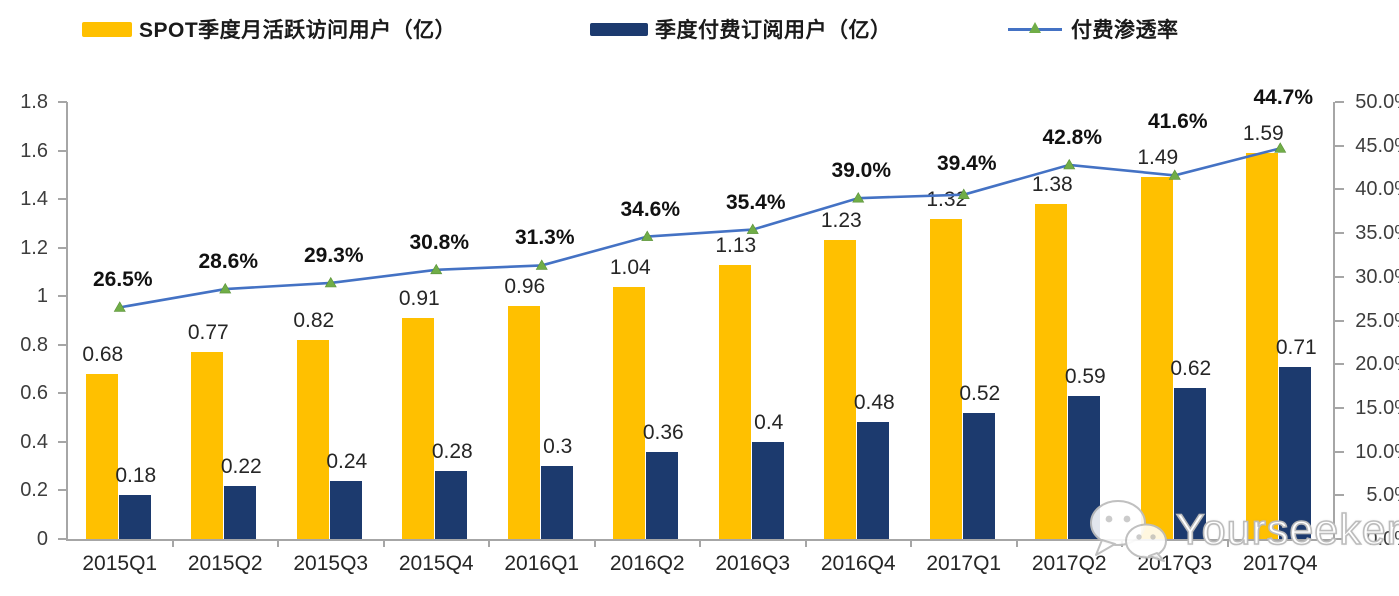  Describe the element at coordinates (1072, 137) in the screenshot. I see `penetration-label: 42.8%` at that location.